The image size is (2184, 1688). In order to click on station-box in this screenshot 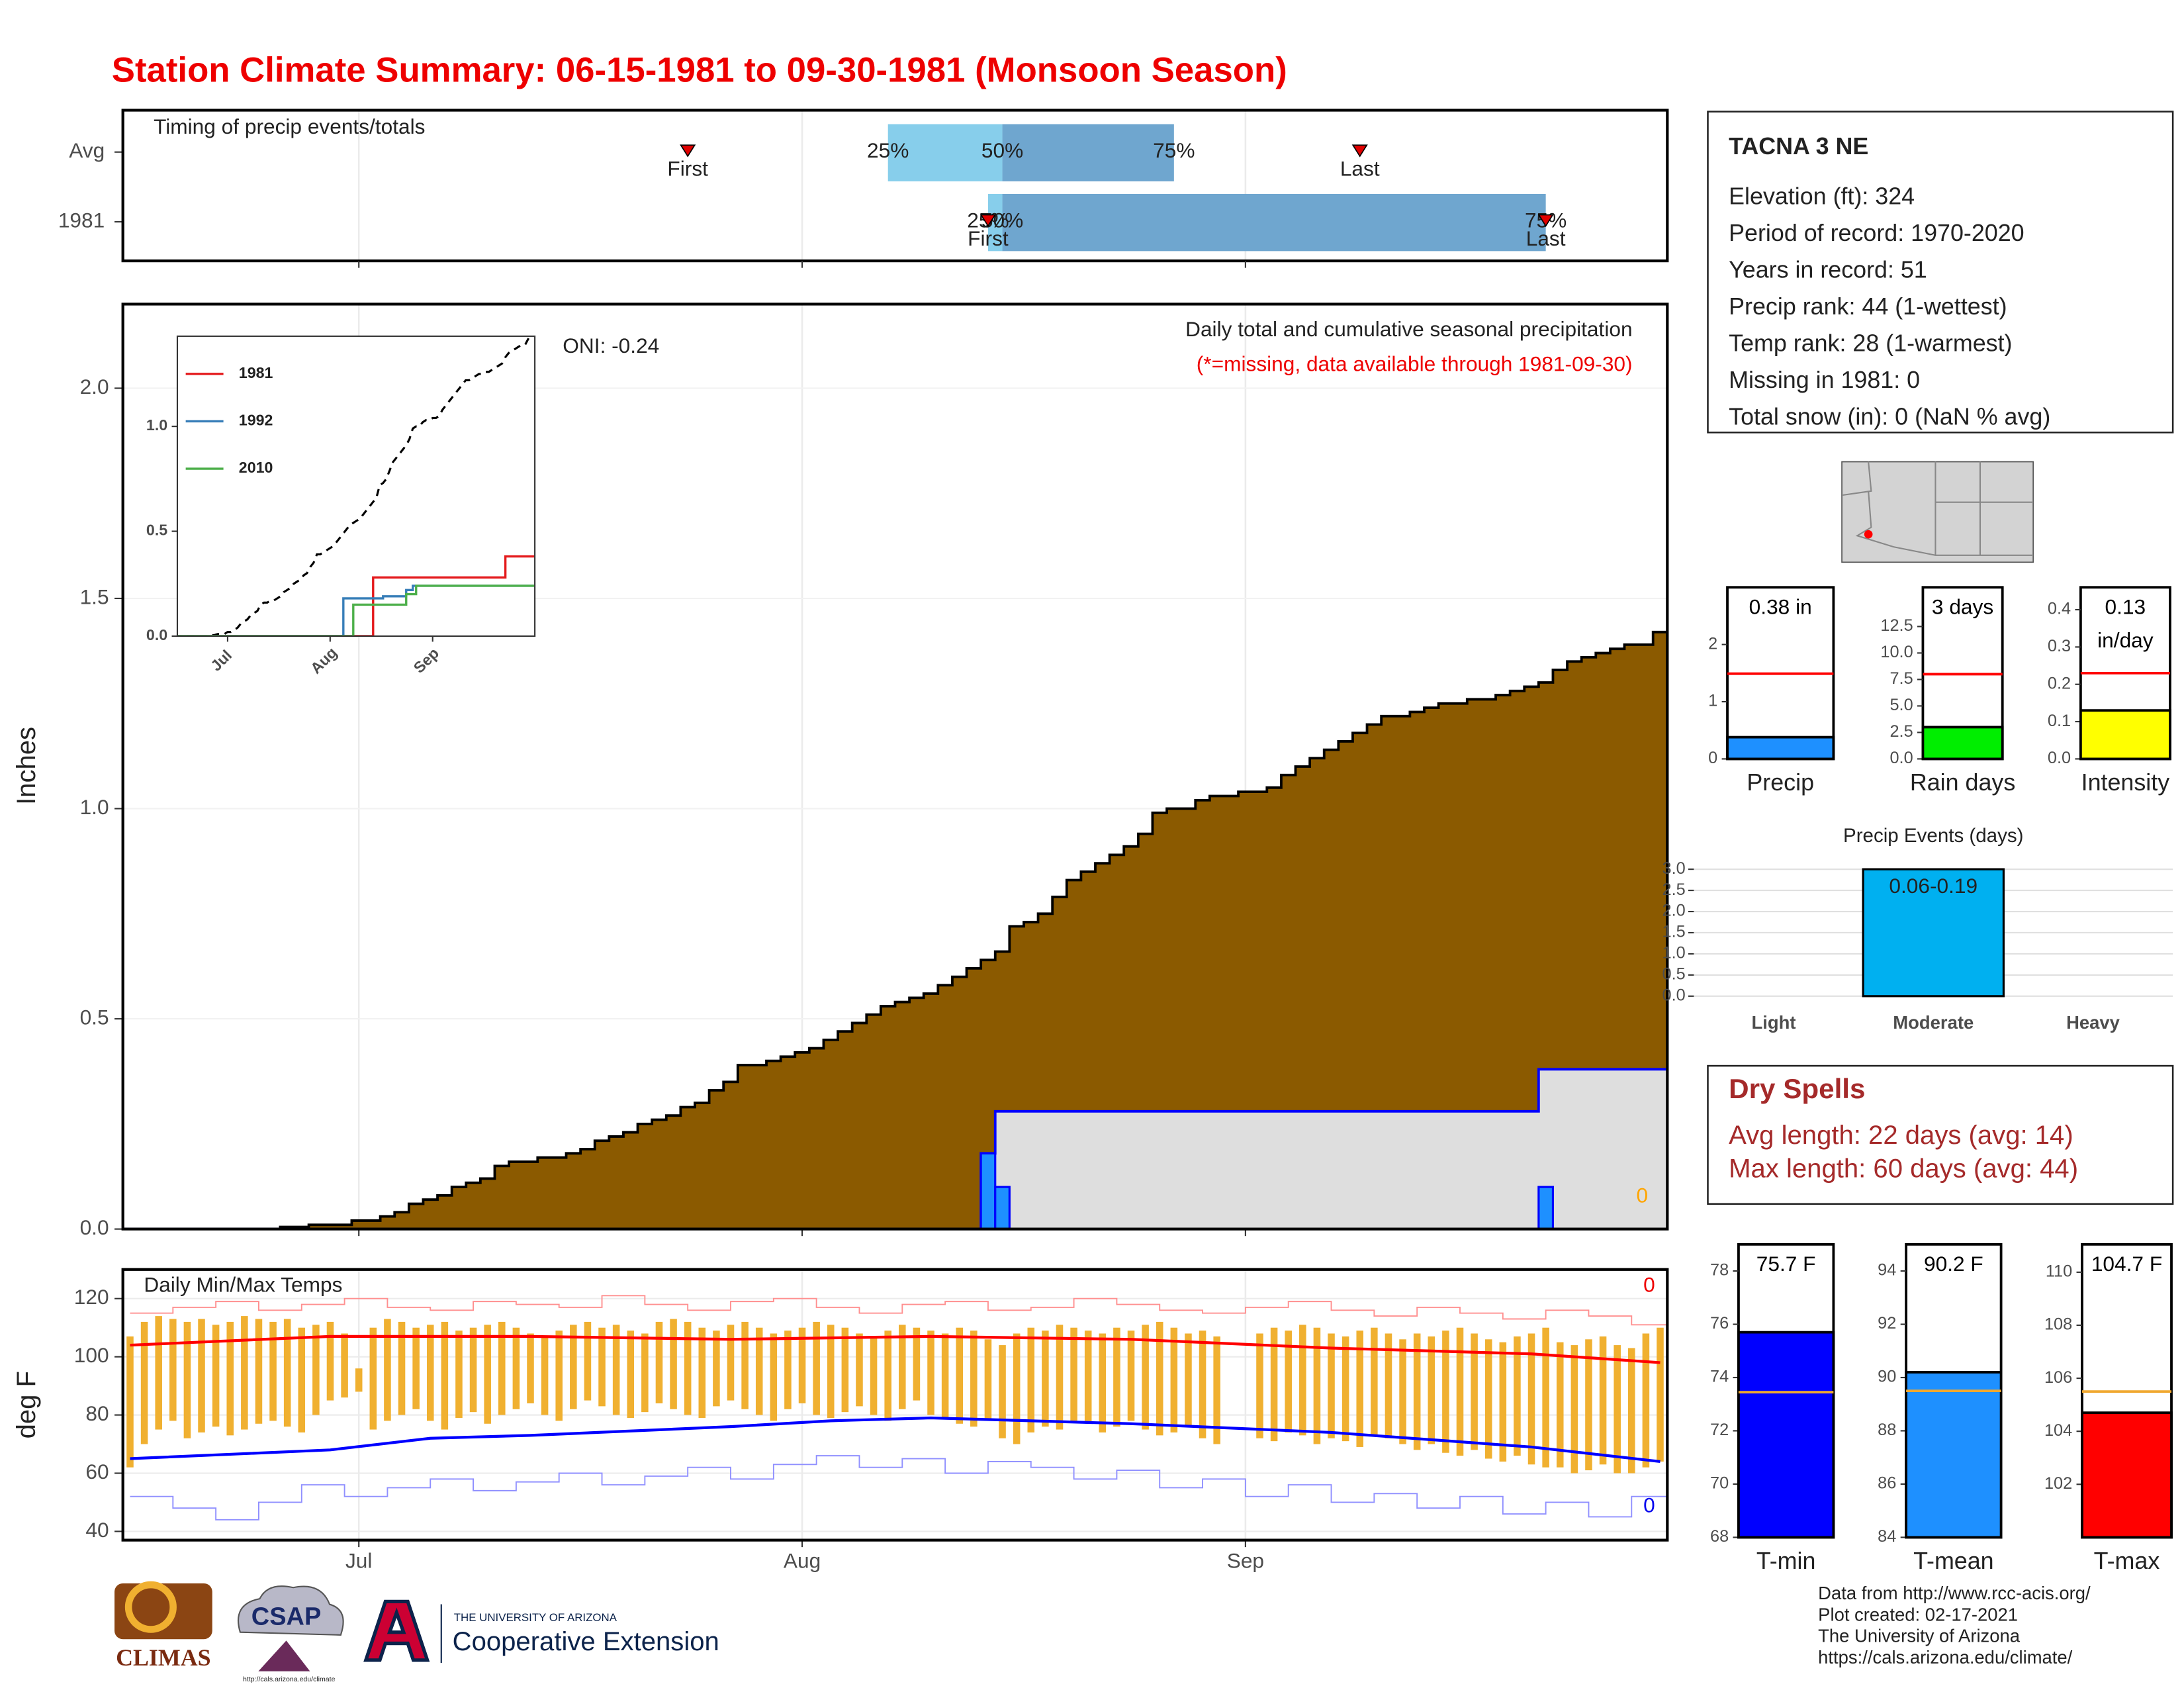, I will do `click(1940, 272)`.